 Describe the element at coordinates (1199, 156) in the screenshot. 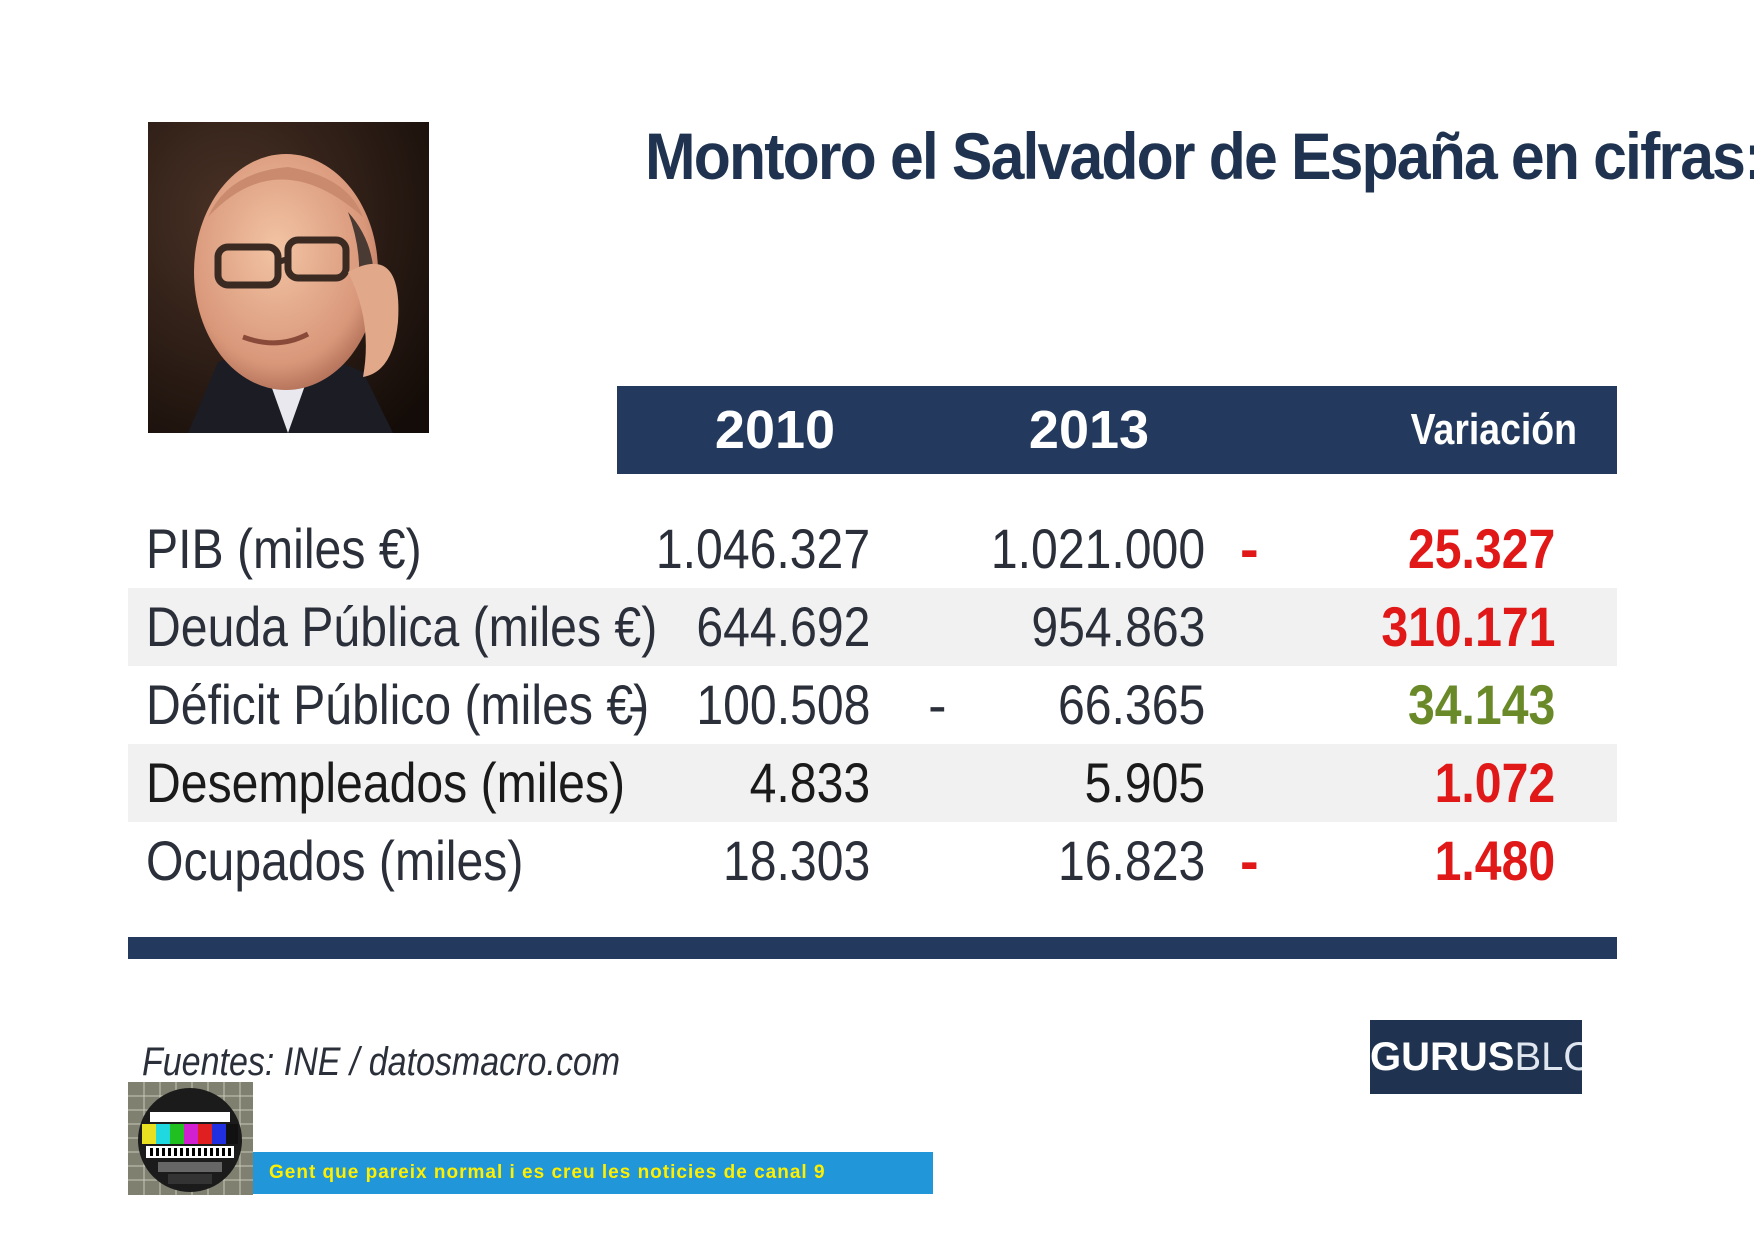

I see `page-title: Montoro el Salvador de España en cifras:` at that location.